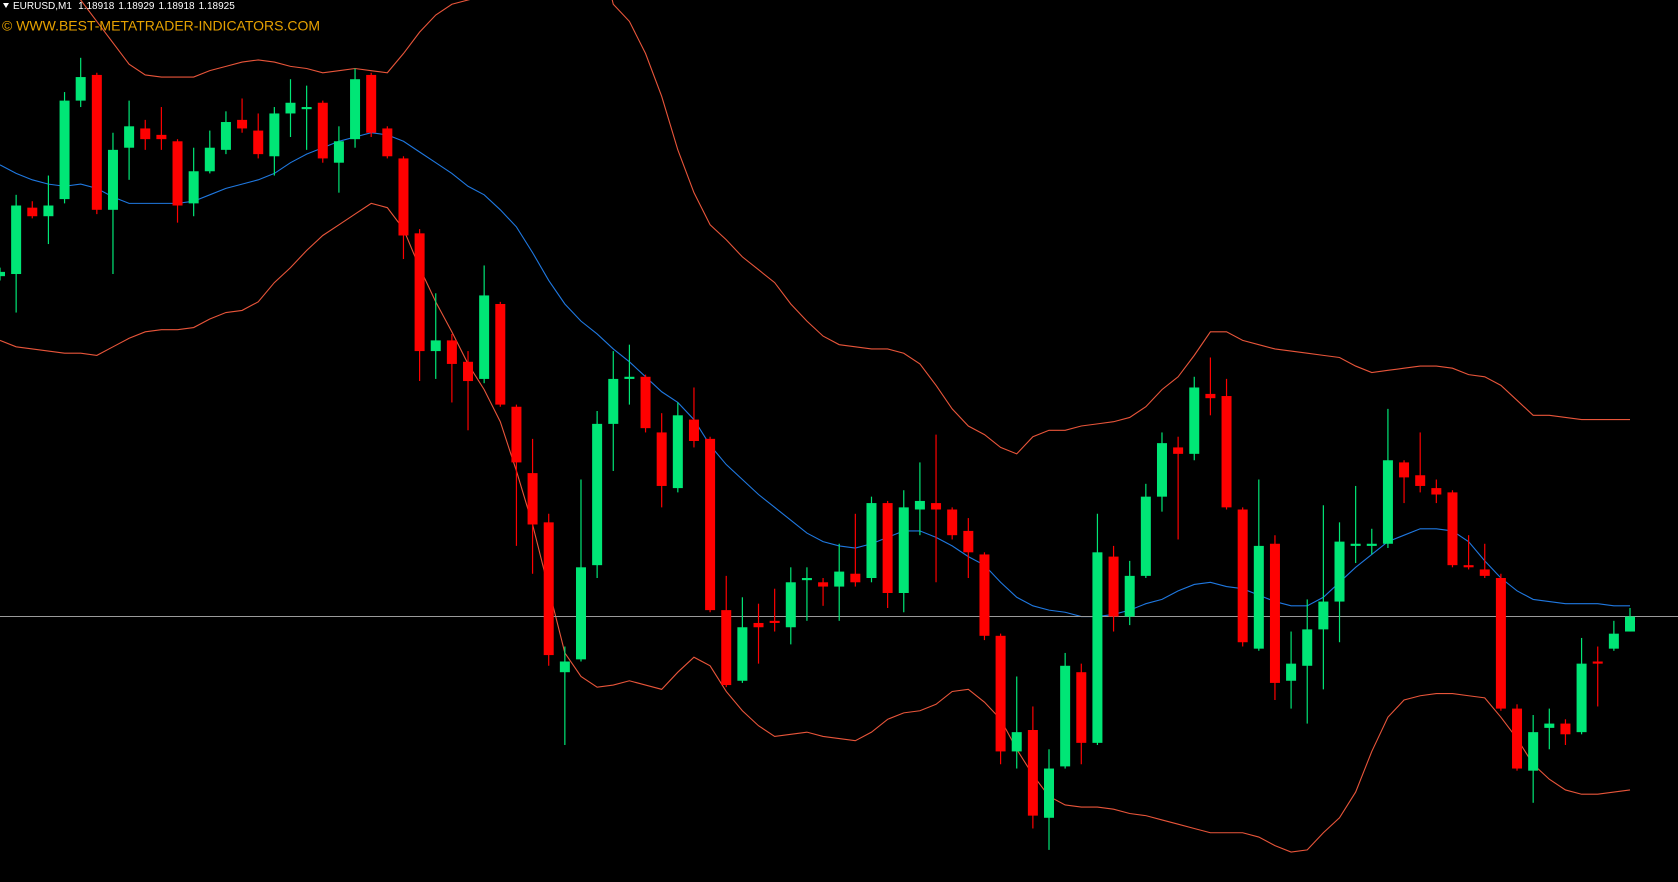 This screenshot has height=882, width=1678. I want to click on symbol-title: EURUSD,M1, so click(42, 6).